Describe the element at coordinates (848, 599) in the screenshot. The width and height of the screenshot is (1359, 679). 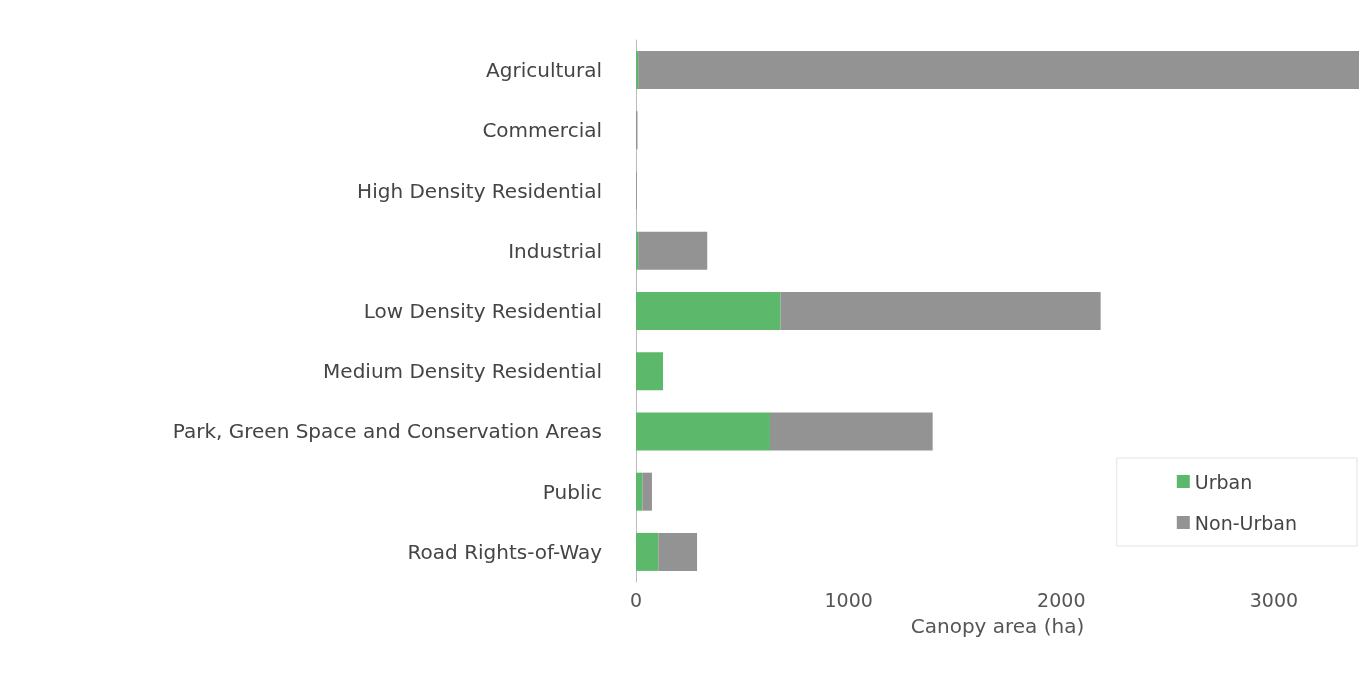
I see `x-tick-label: 1000` at that location.